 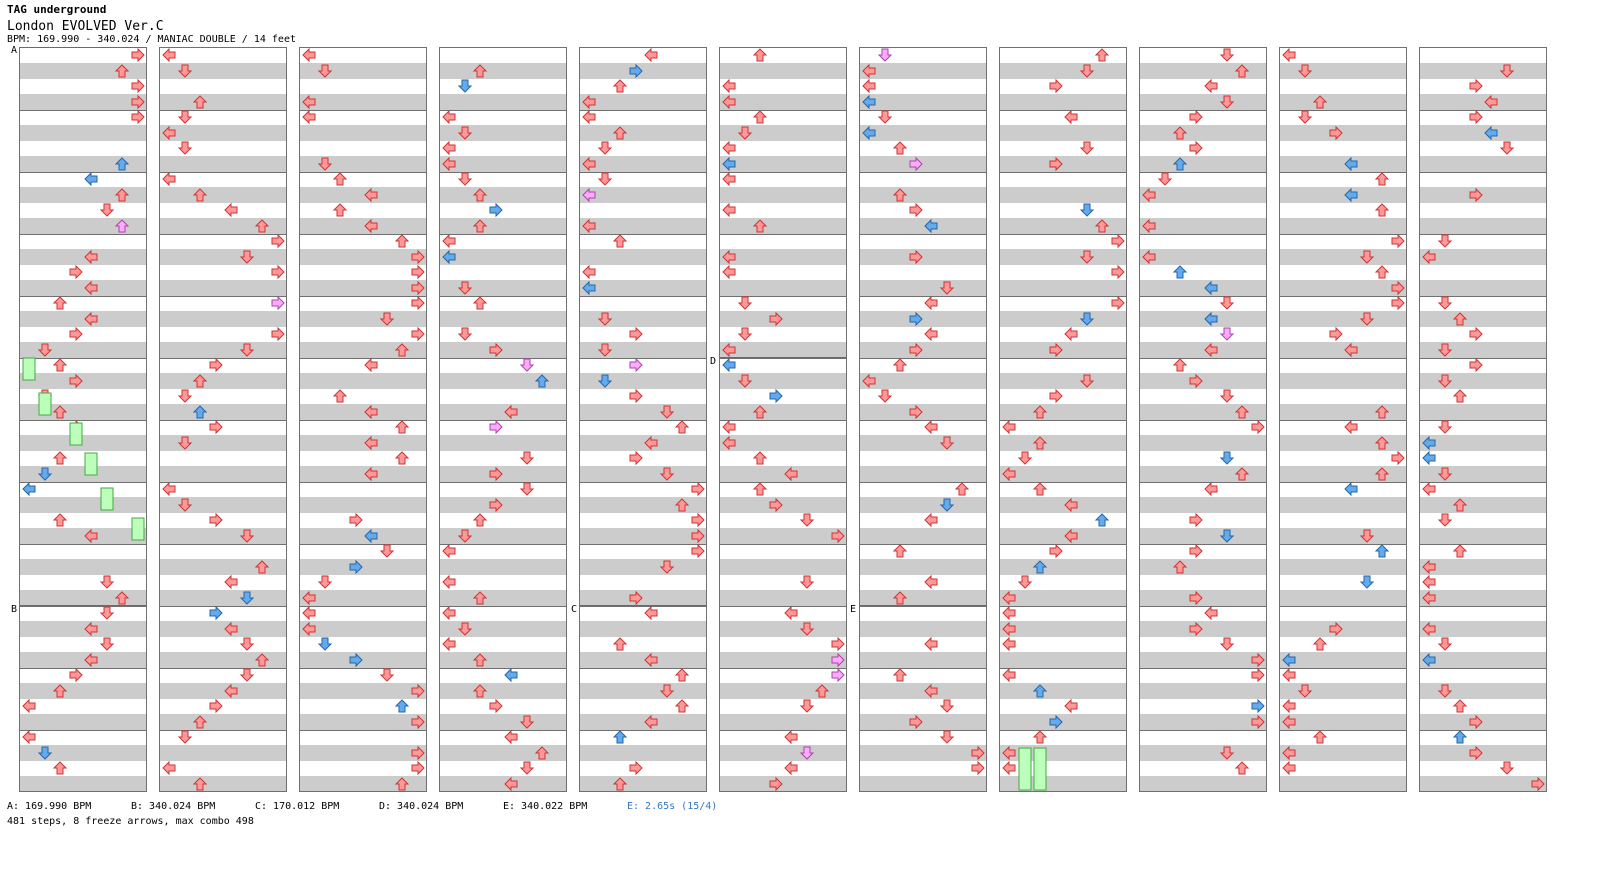 I want to click on bpm-legend-c: C: 170.012 BPM, so click(x=297, y=806).